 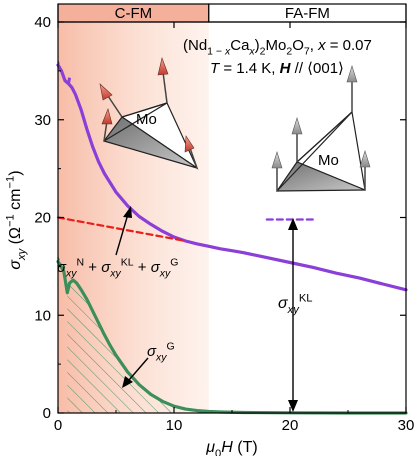 What do you see at coordinates (218, 452) in the screenshot?
I see `text-part: 0` at bounding box center [218, 452].